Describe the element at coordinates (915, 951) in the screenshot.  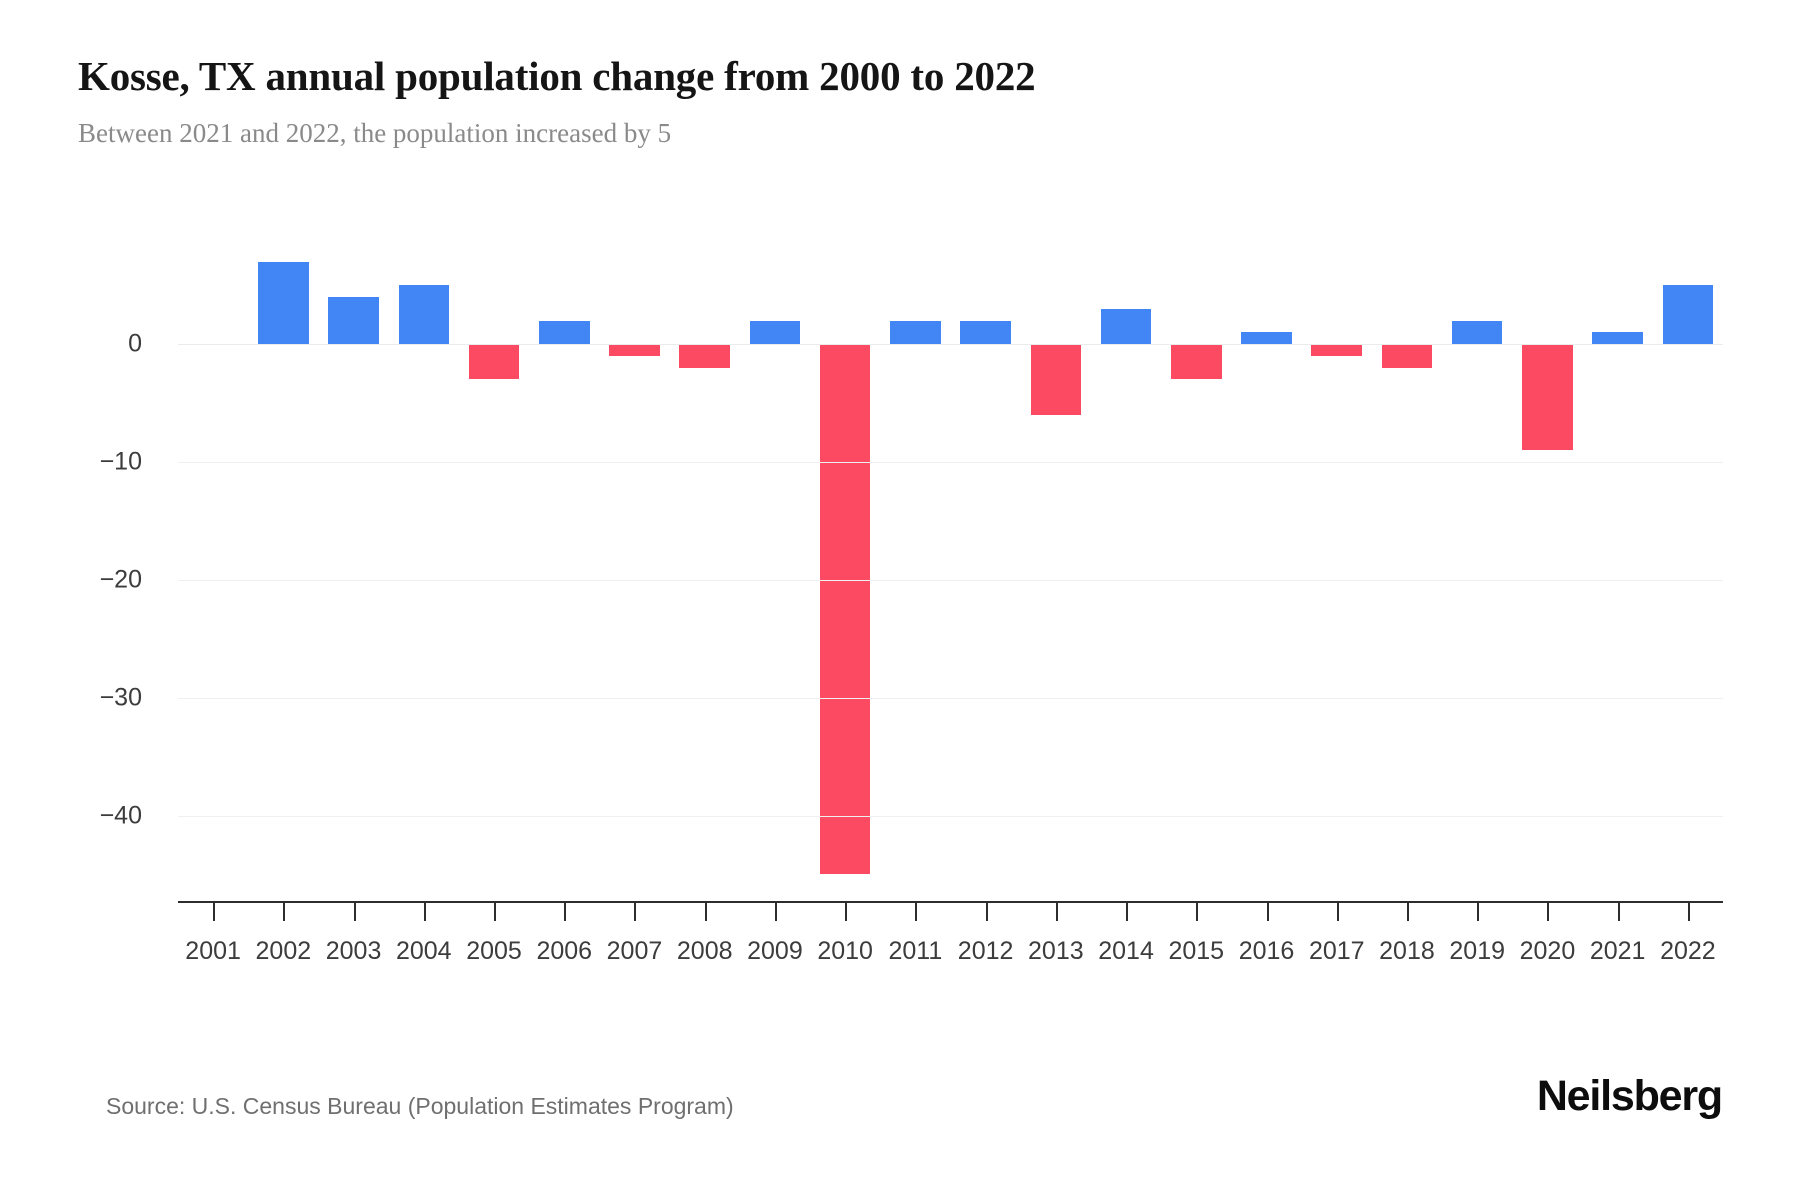
I see `x-axis-label-2011: 2011` at that location.